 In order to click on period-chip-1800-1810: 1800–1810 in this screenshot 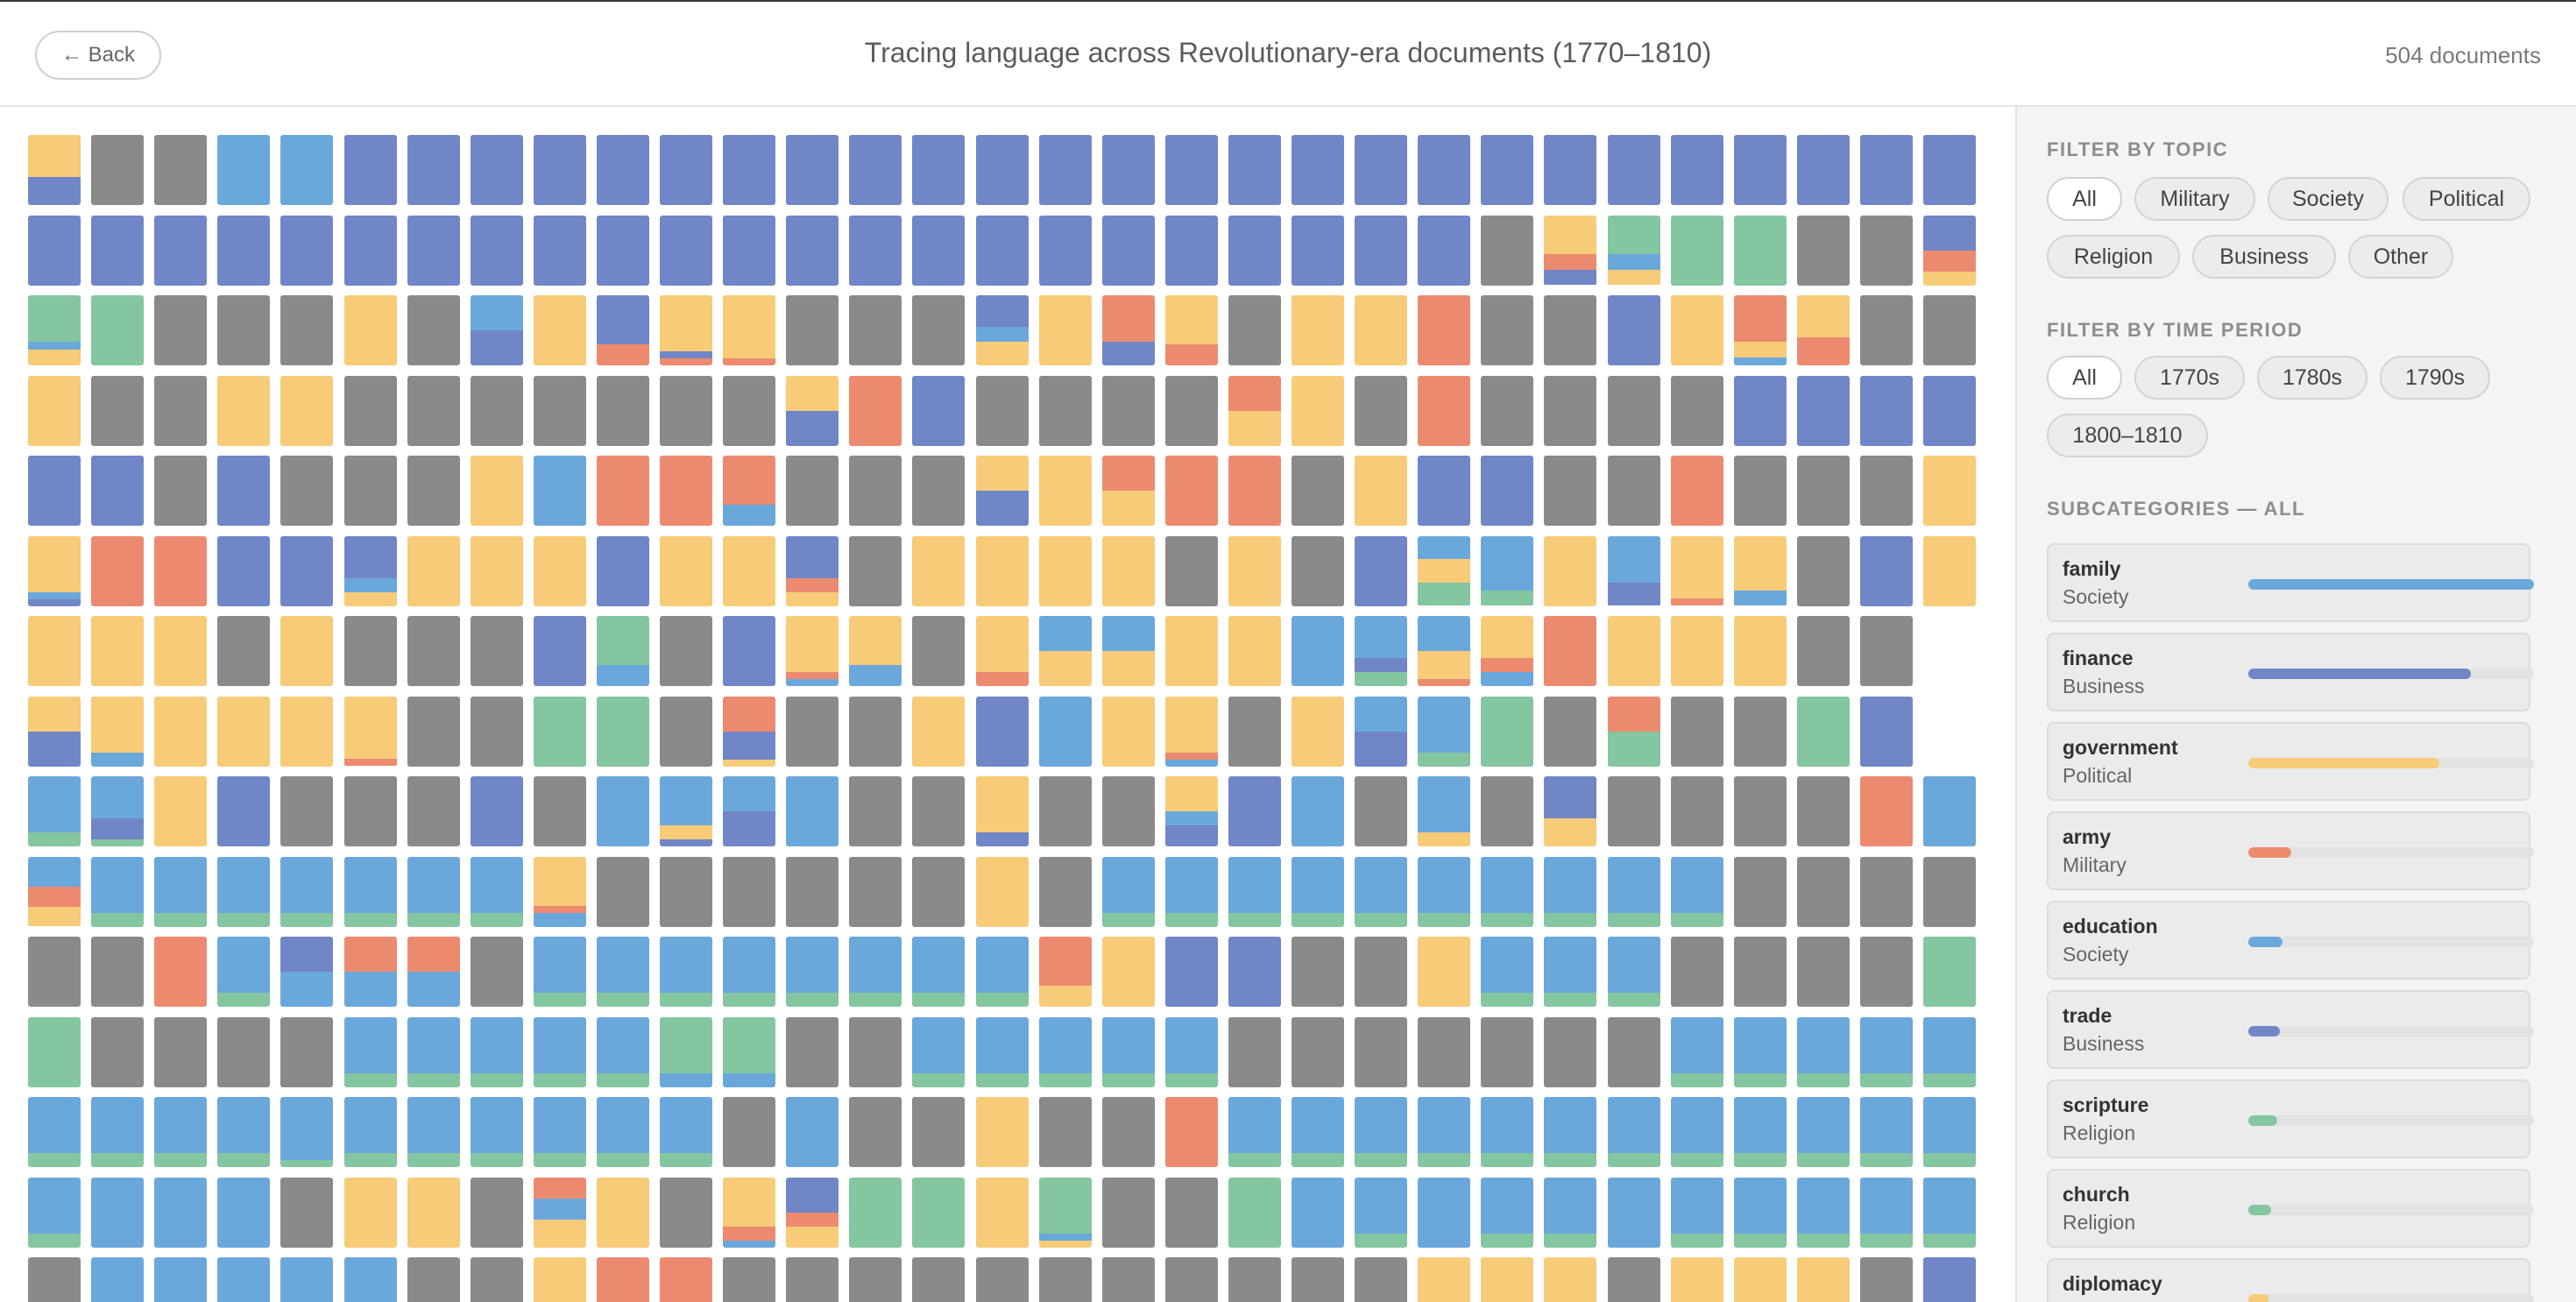, I will do `click(2127, 435)`.